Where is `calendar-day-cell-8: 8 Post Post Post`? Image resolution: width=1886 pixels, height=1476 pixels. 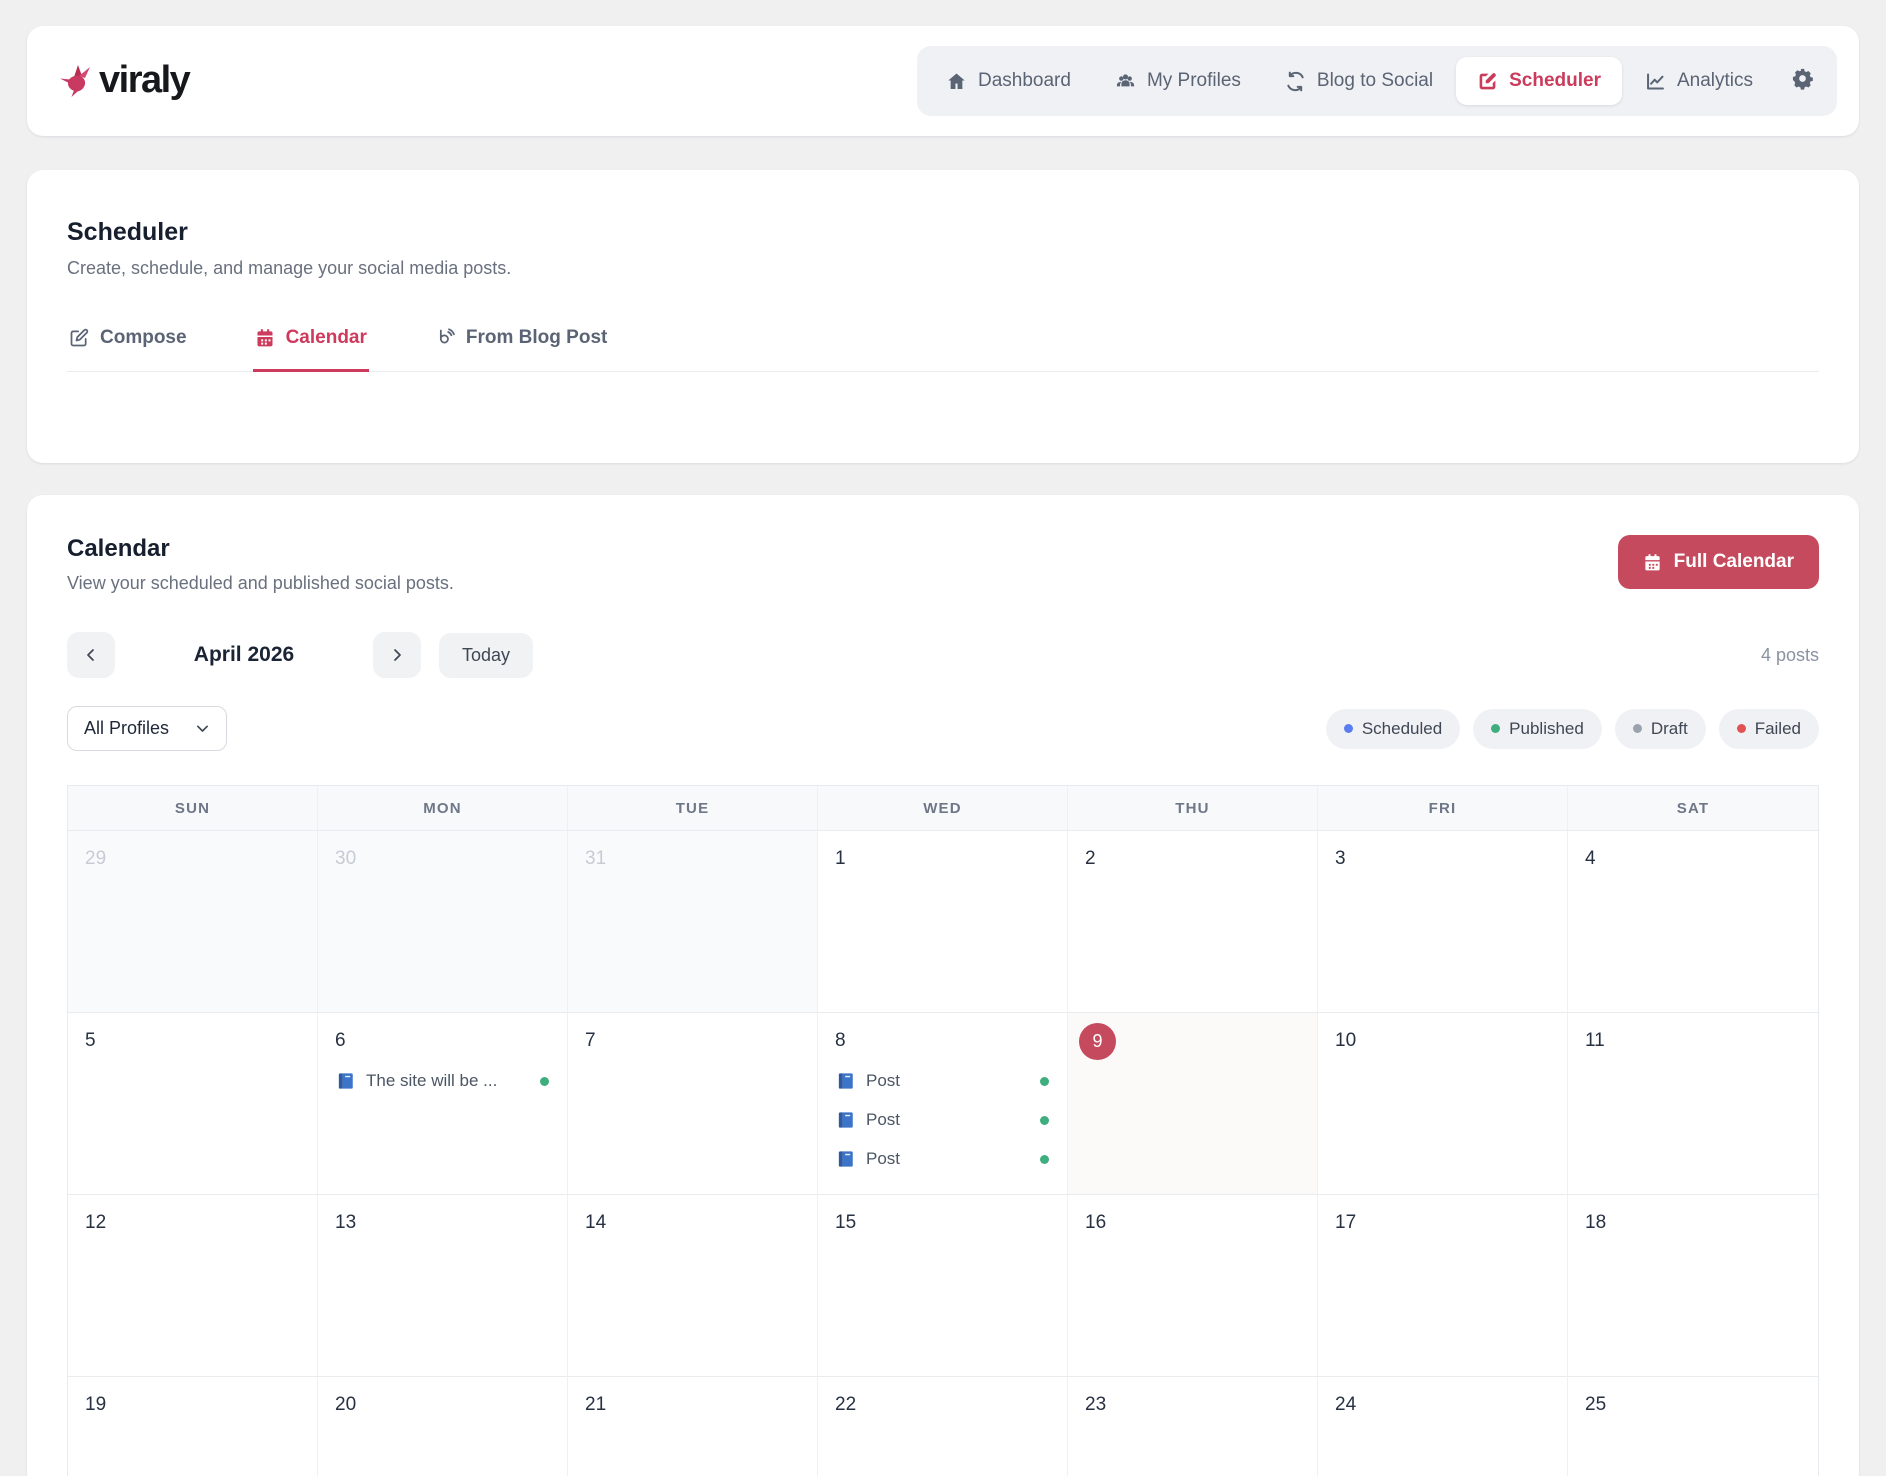 calendar-day-cell-8: 8 Post Post Post is located at coordinates (943, 1103).